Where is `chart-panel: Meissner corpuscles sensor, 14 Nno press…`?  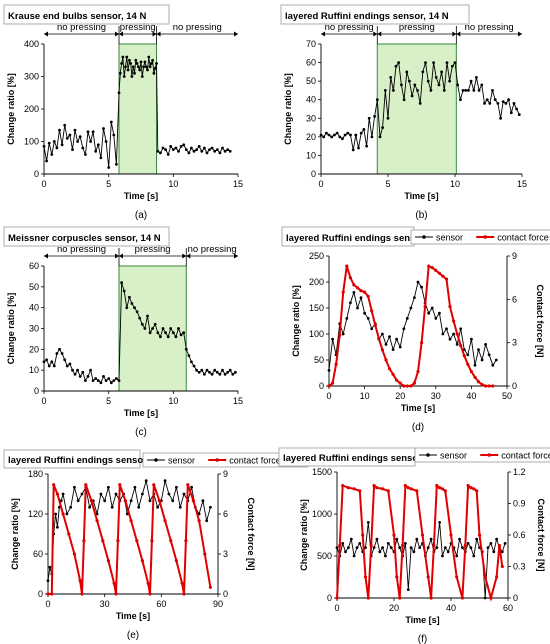 chart-panel: Meissner corpuscles sensor, 14 Nno press… is located at coordinates (123, 332).